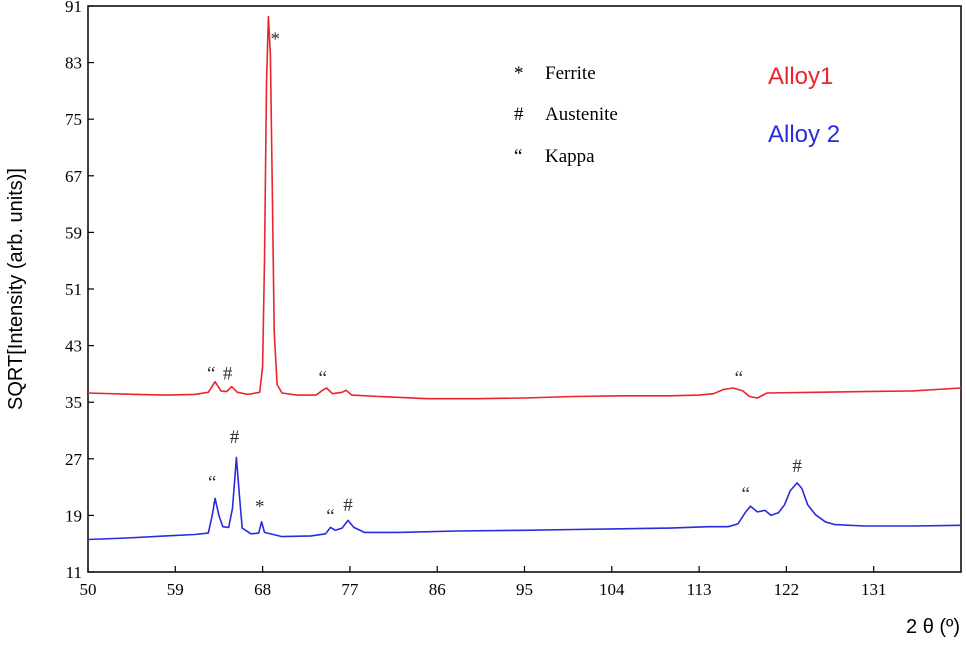  I want to click on y-tick-label: 75, so click(73, 119).